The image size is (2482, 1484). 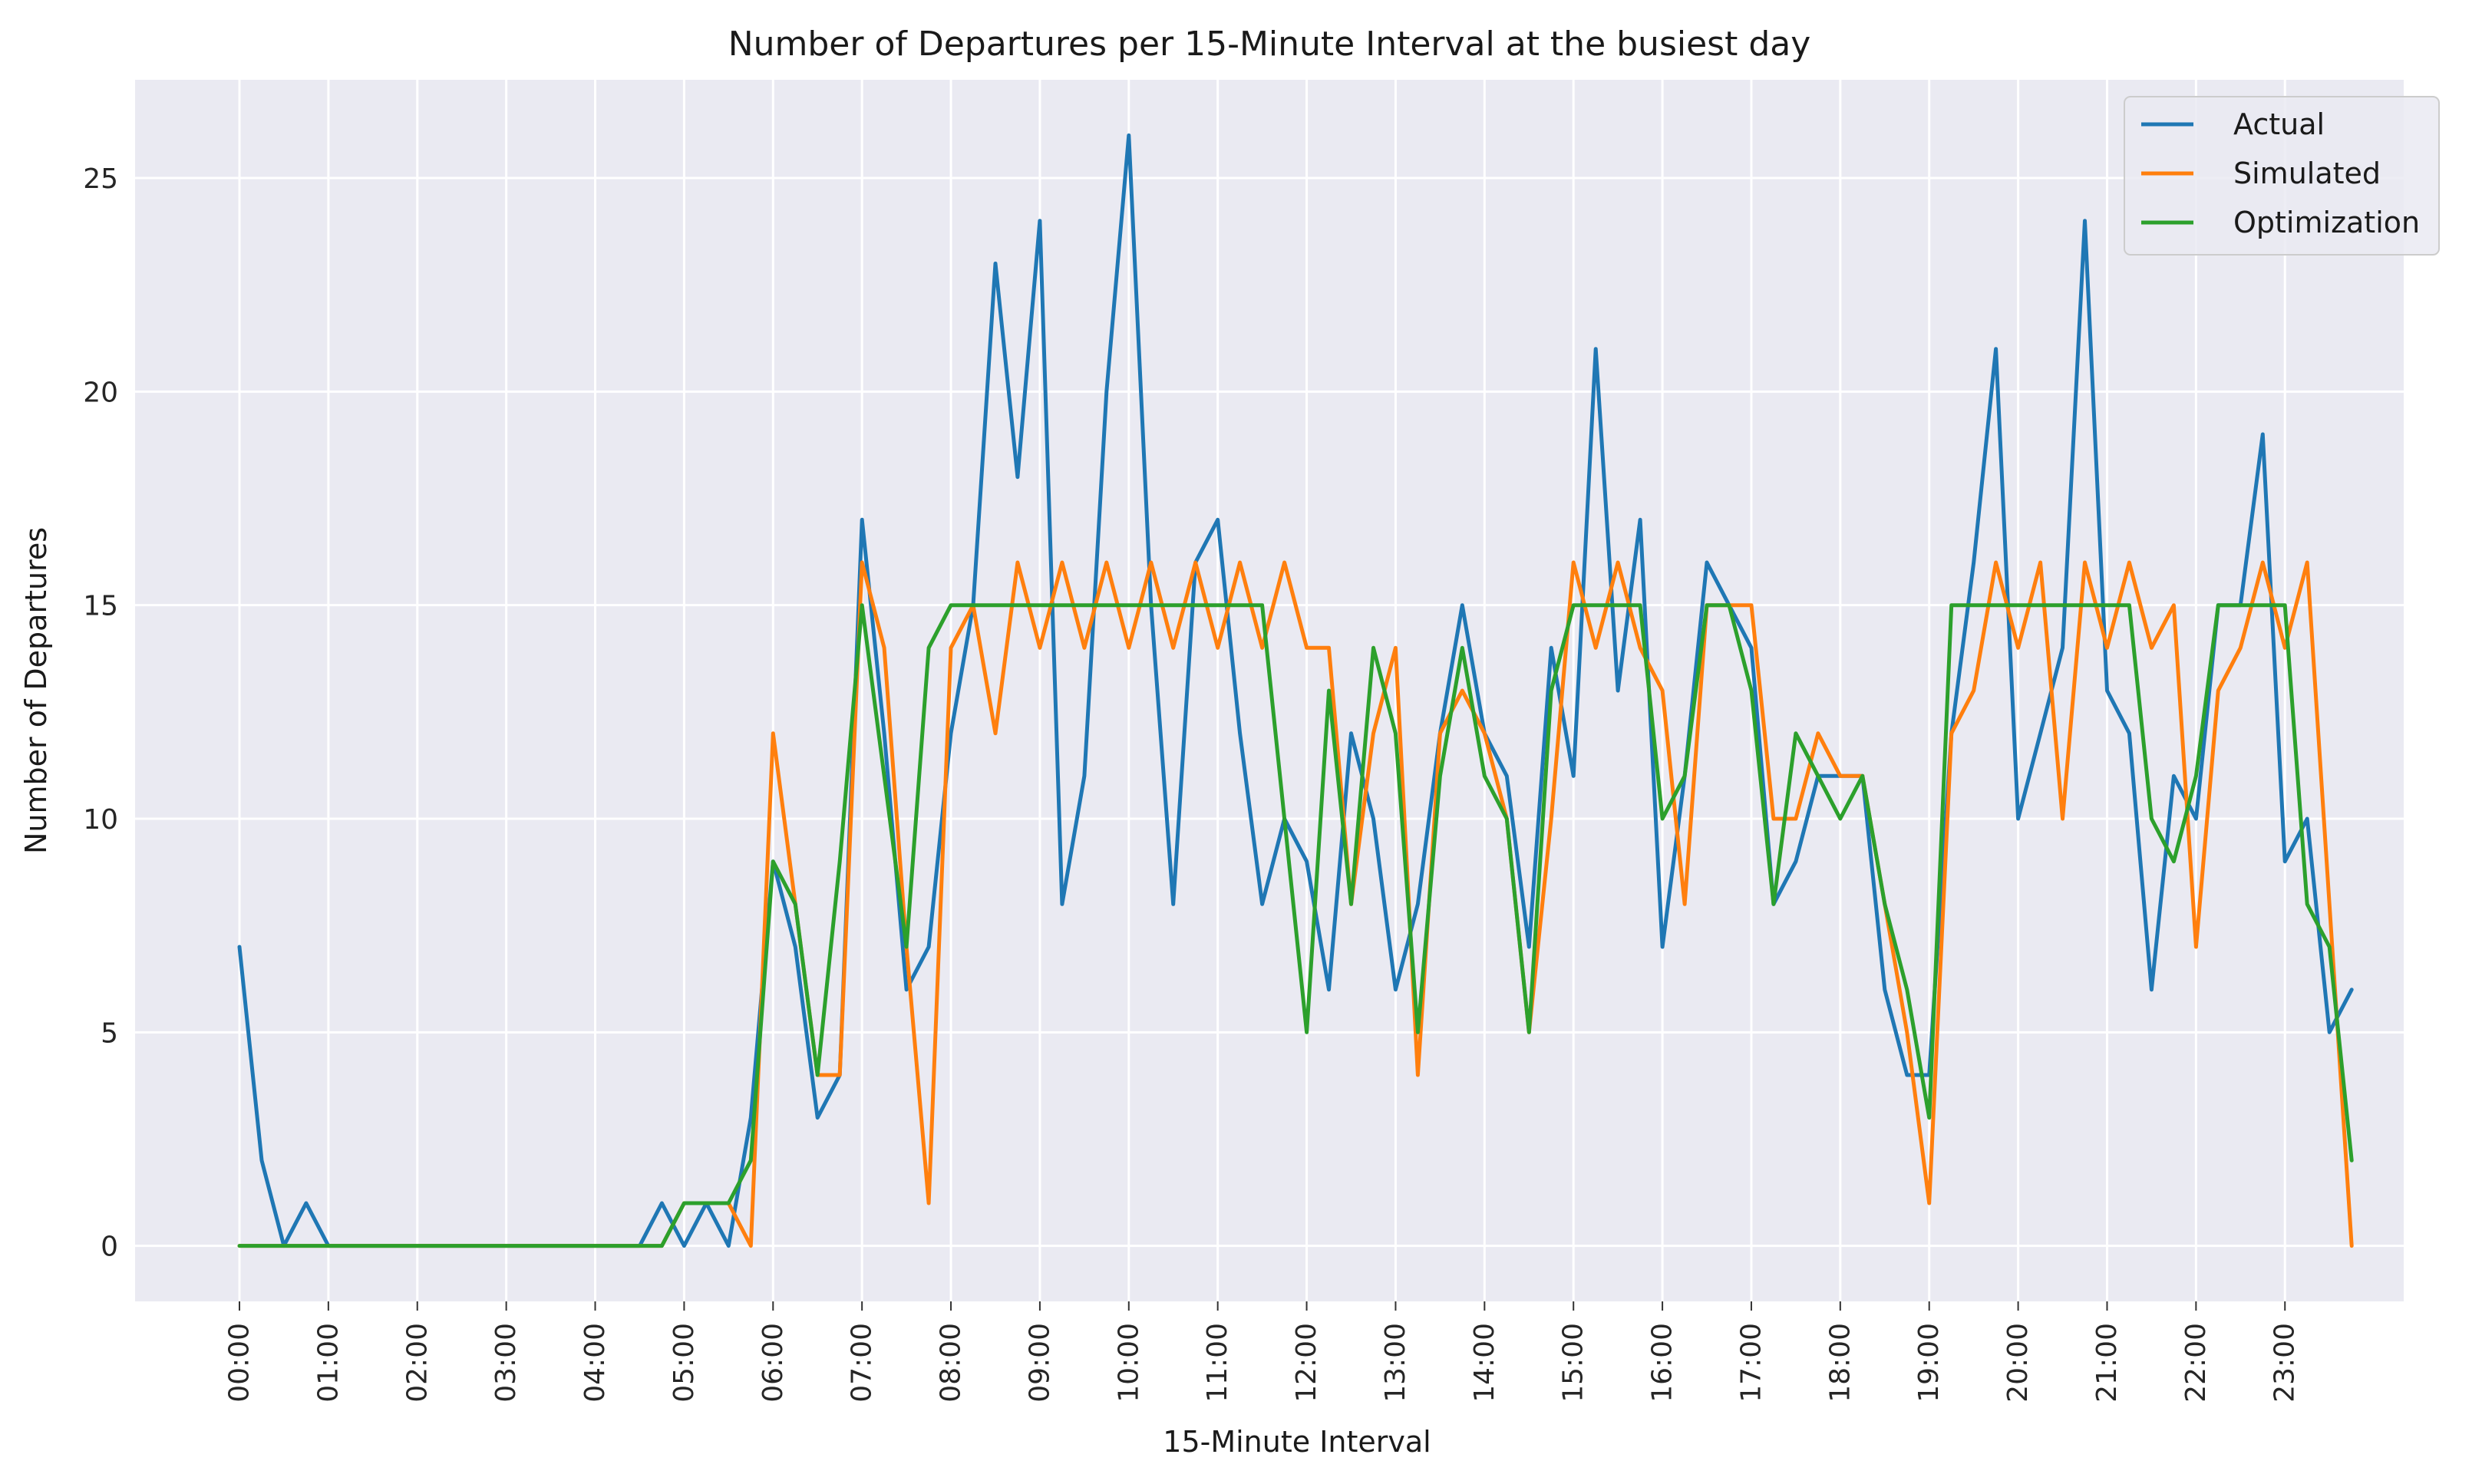 What do you see at coordinates (2107, 1363) in the screenshot?
I see `x-tick-label: 21:00` at bounding box center [2107, 1363].